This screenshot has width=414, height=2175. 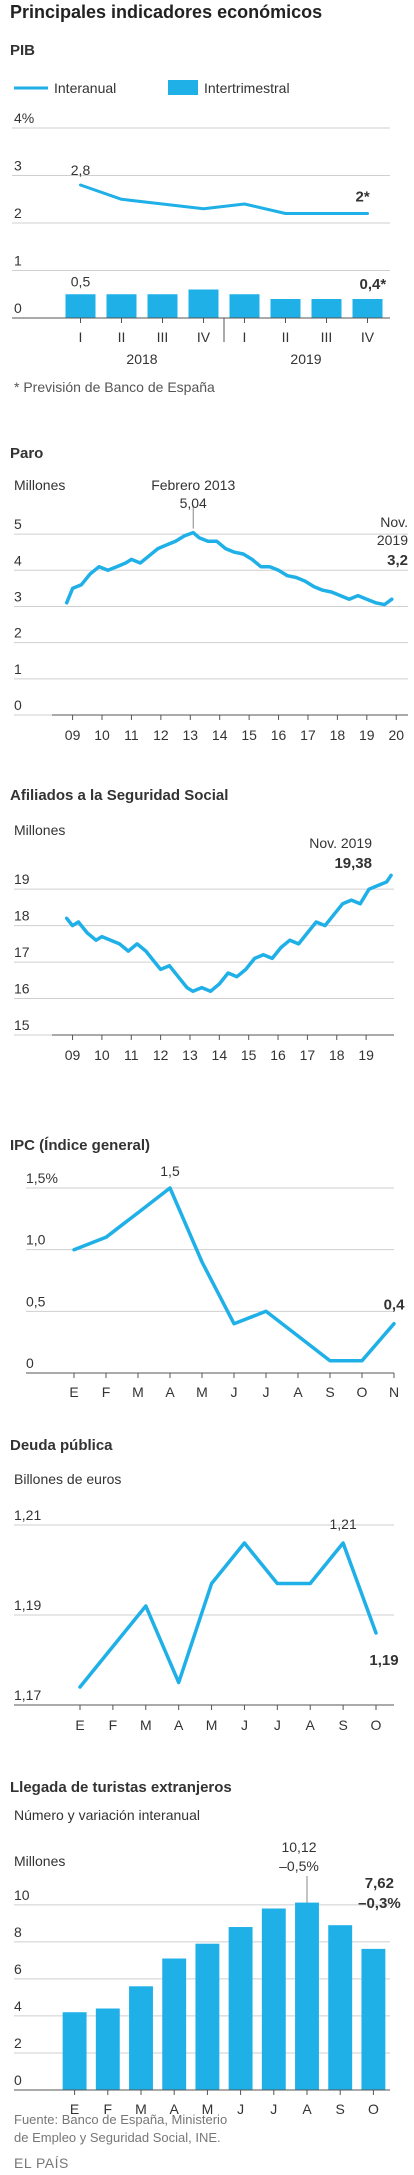 I want to click on pib-legend-line-label: Interanual, so click(x=85, y=88).